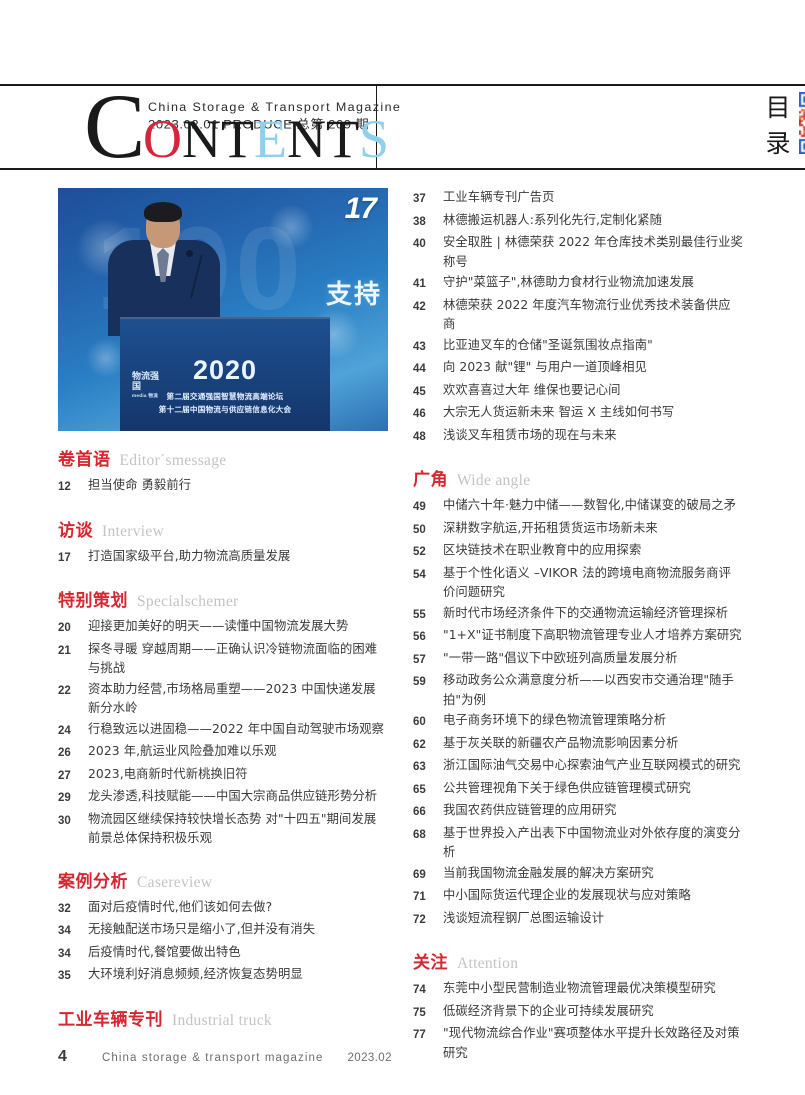  Describe the element at coordinates (578, 920) in the screenshot. I see `toc-entry: 72 浅谈短流程钢厂总图运输设计` at that location.